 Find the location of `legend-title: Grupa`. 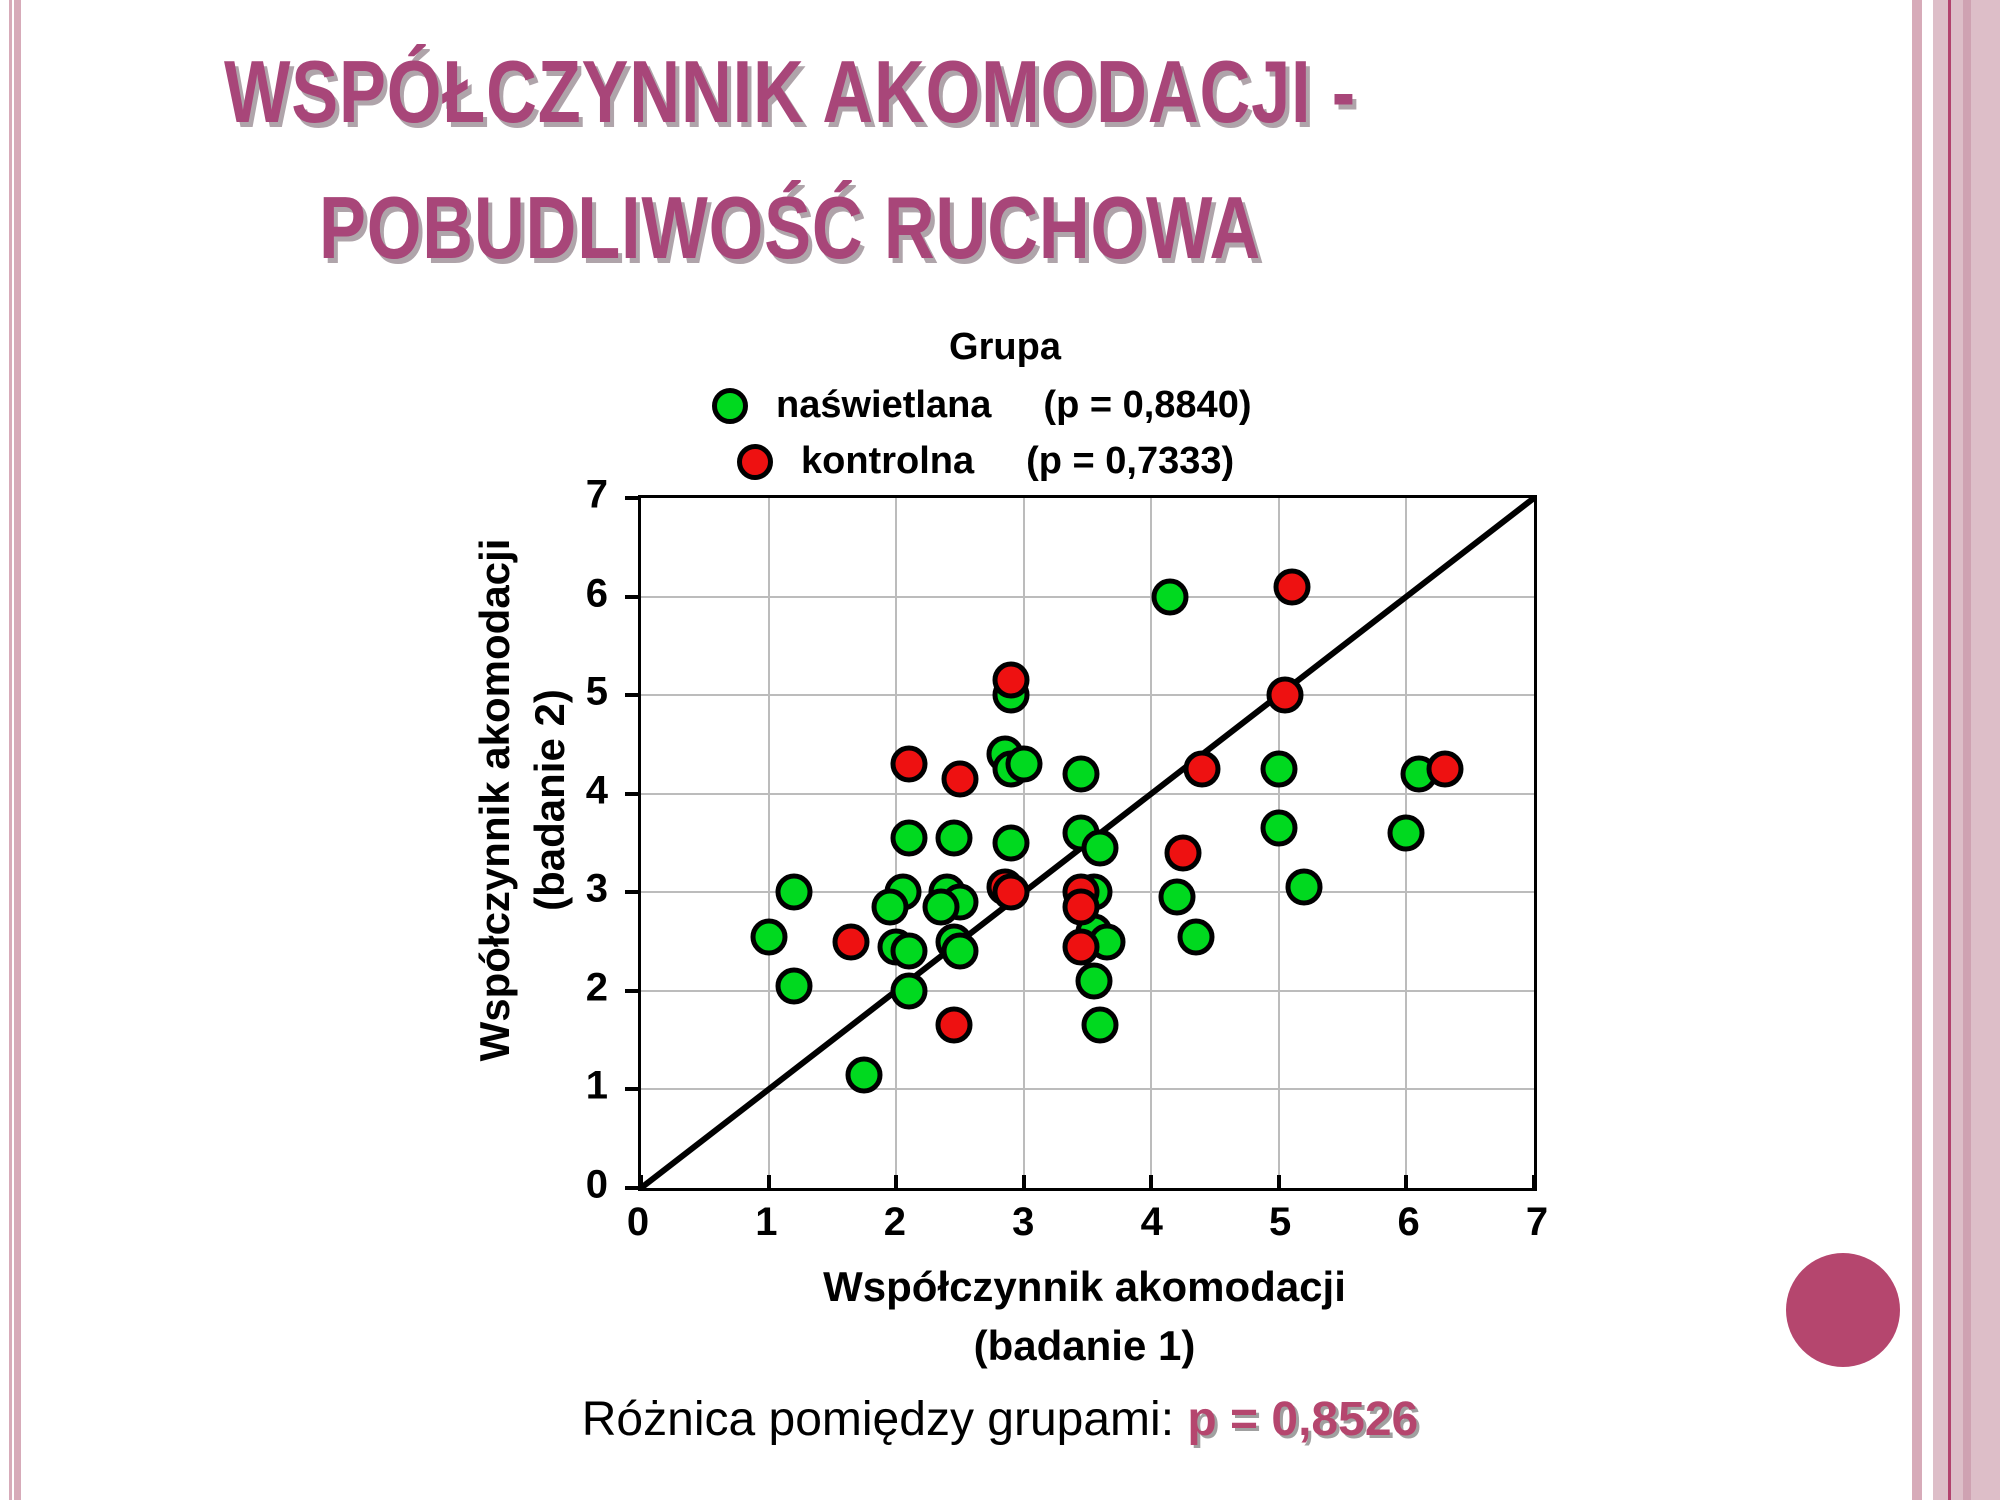

legend-title: Grupa is located at coordinates (1005, 347).